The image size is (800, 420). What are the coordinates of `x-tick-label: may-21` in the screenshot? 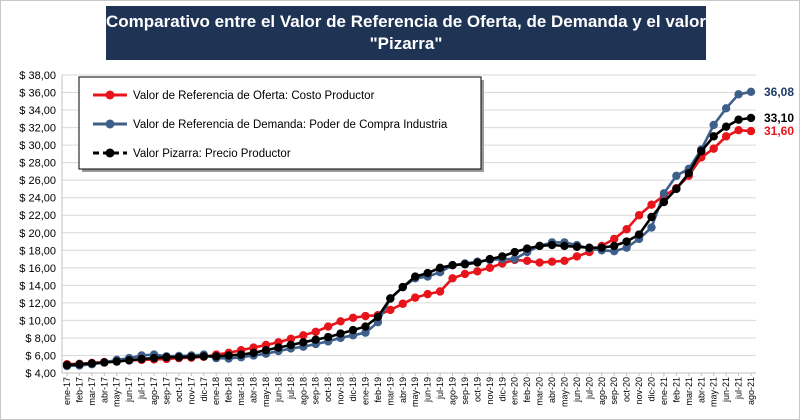 It's located at (714, 392).